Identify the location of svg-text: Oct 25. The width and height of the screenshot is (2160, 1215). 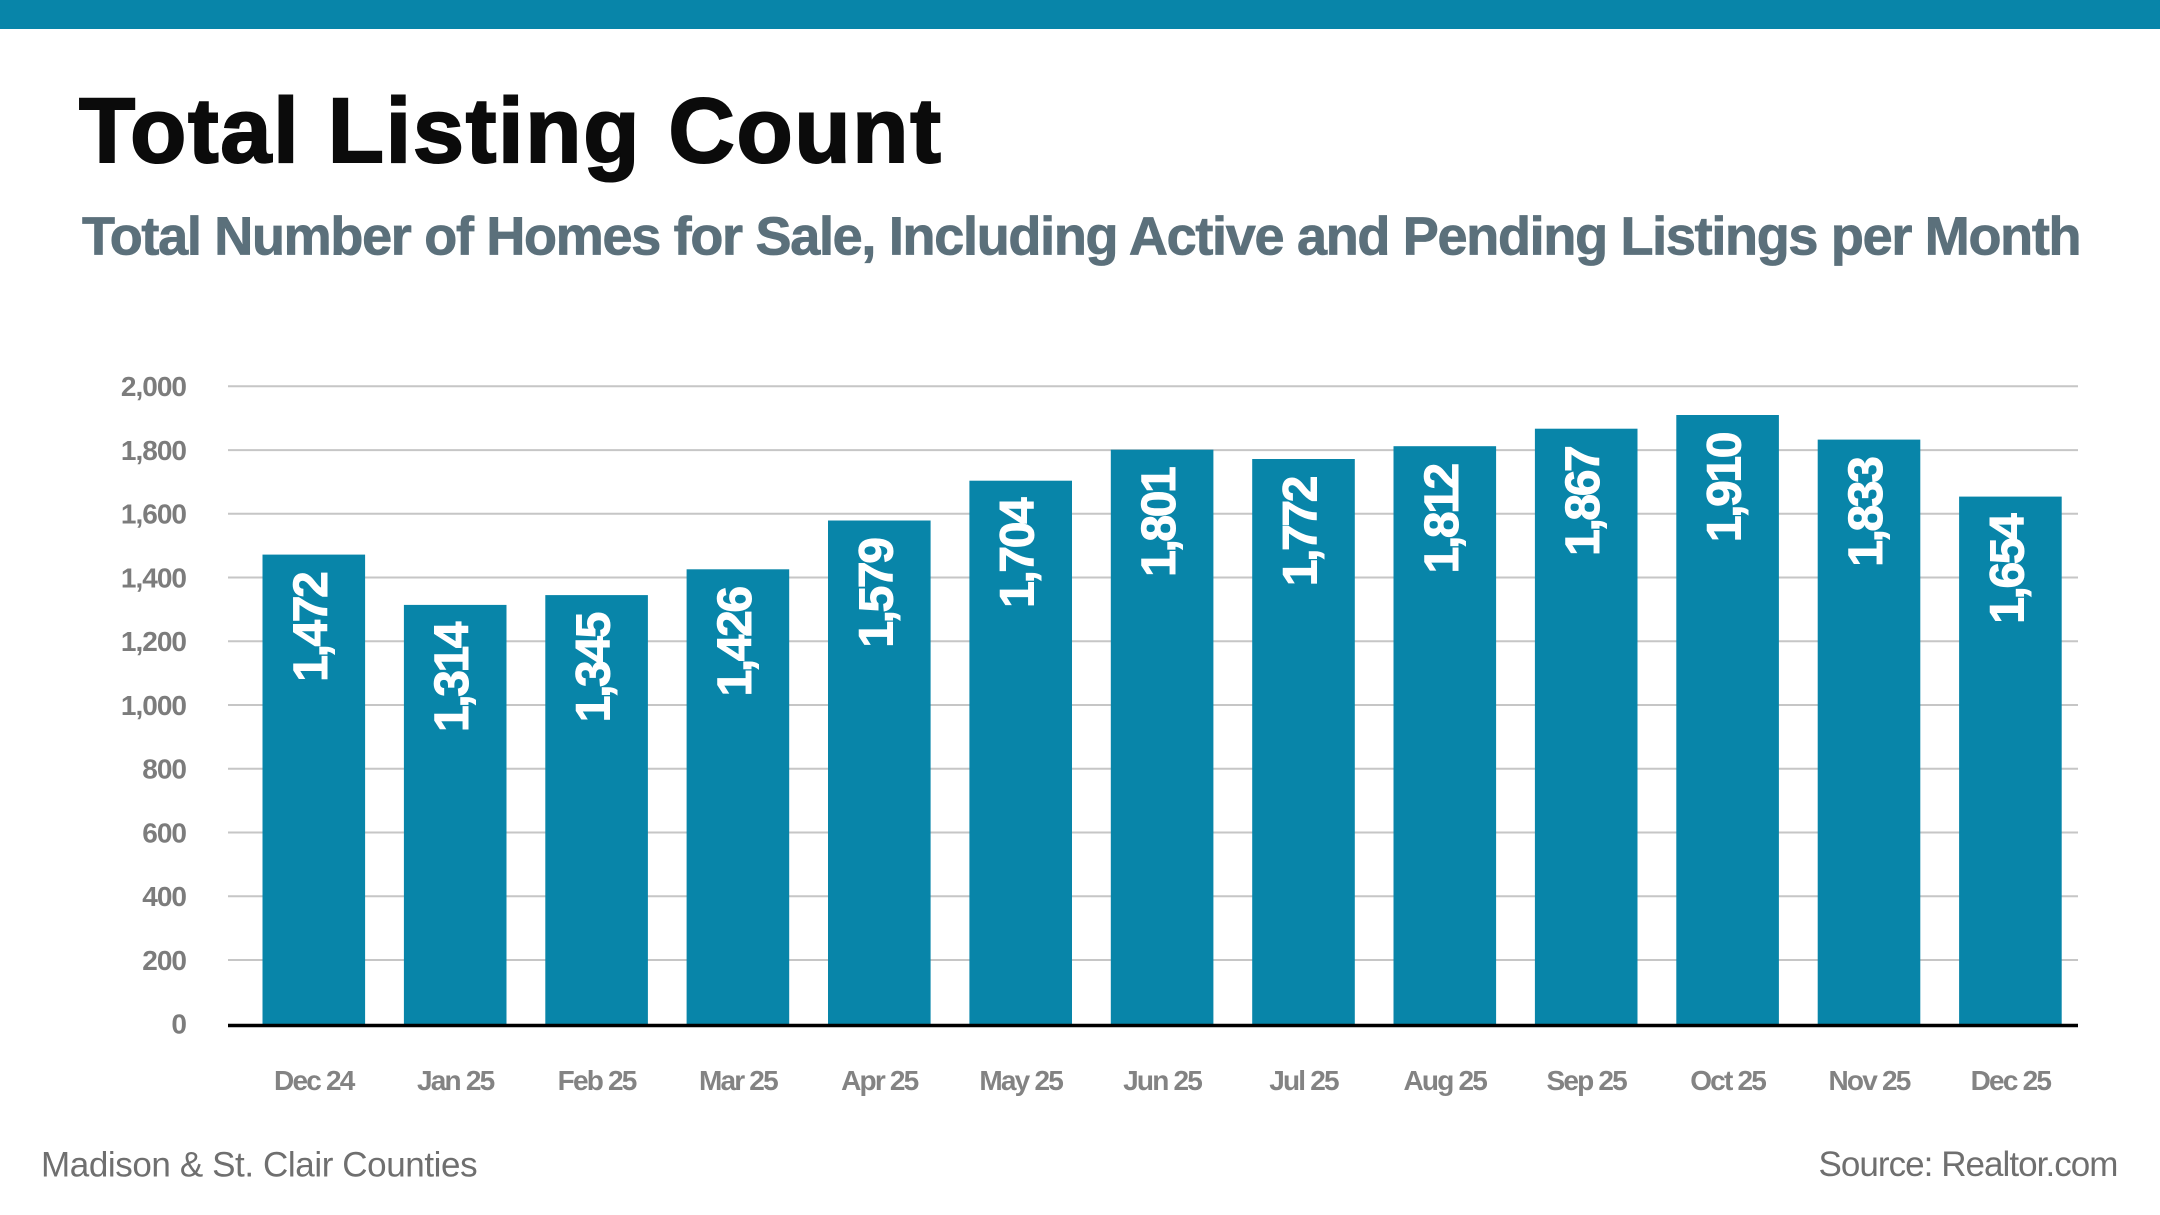
(1728, 1080).